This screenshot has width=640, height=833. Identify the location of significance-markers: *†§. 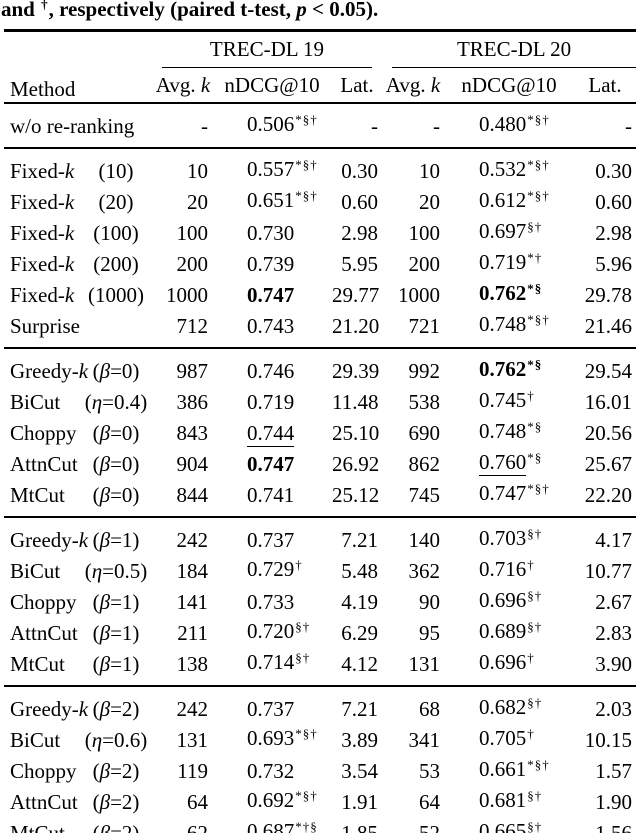
(306, 826).